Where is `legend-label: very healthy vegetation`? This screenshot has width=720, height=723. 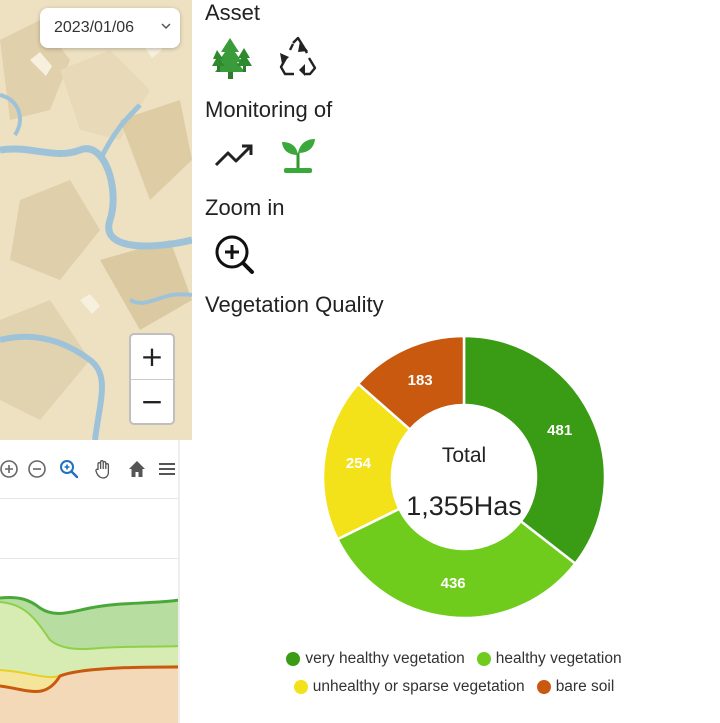
legend-label: very healthy vegetation is located at coordinates (385, 658).